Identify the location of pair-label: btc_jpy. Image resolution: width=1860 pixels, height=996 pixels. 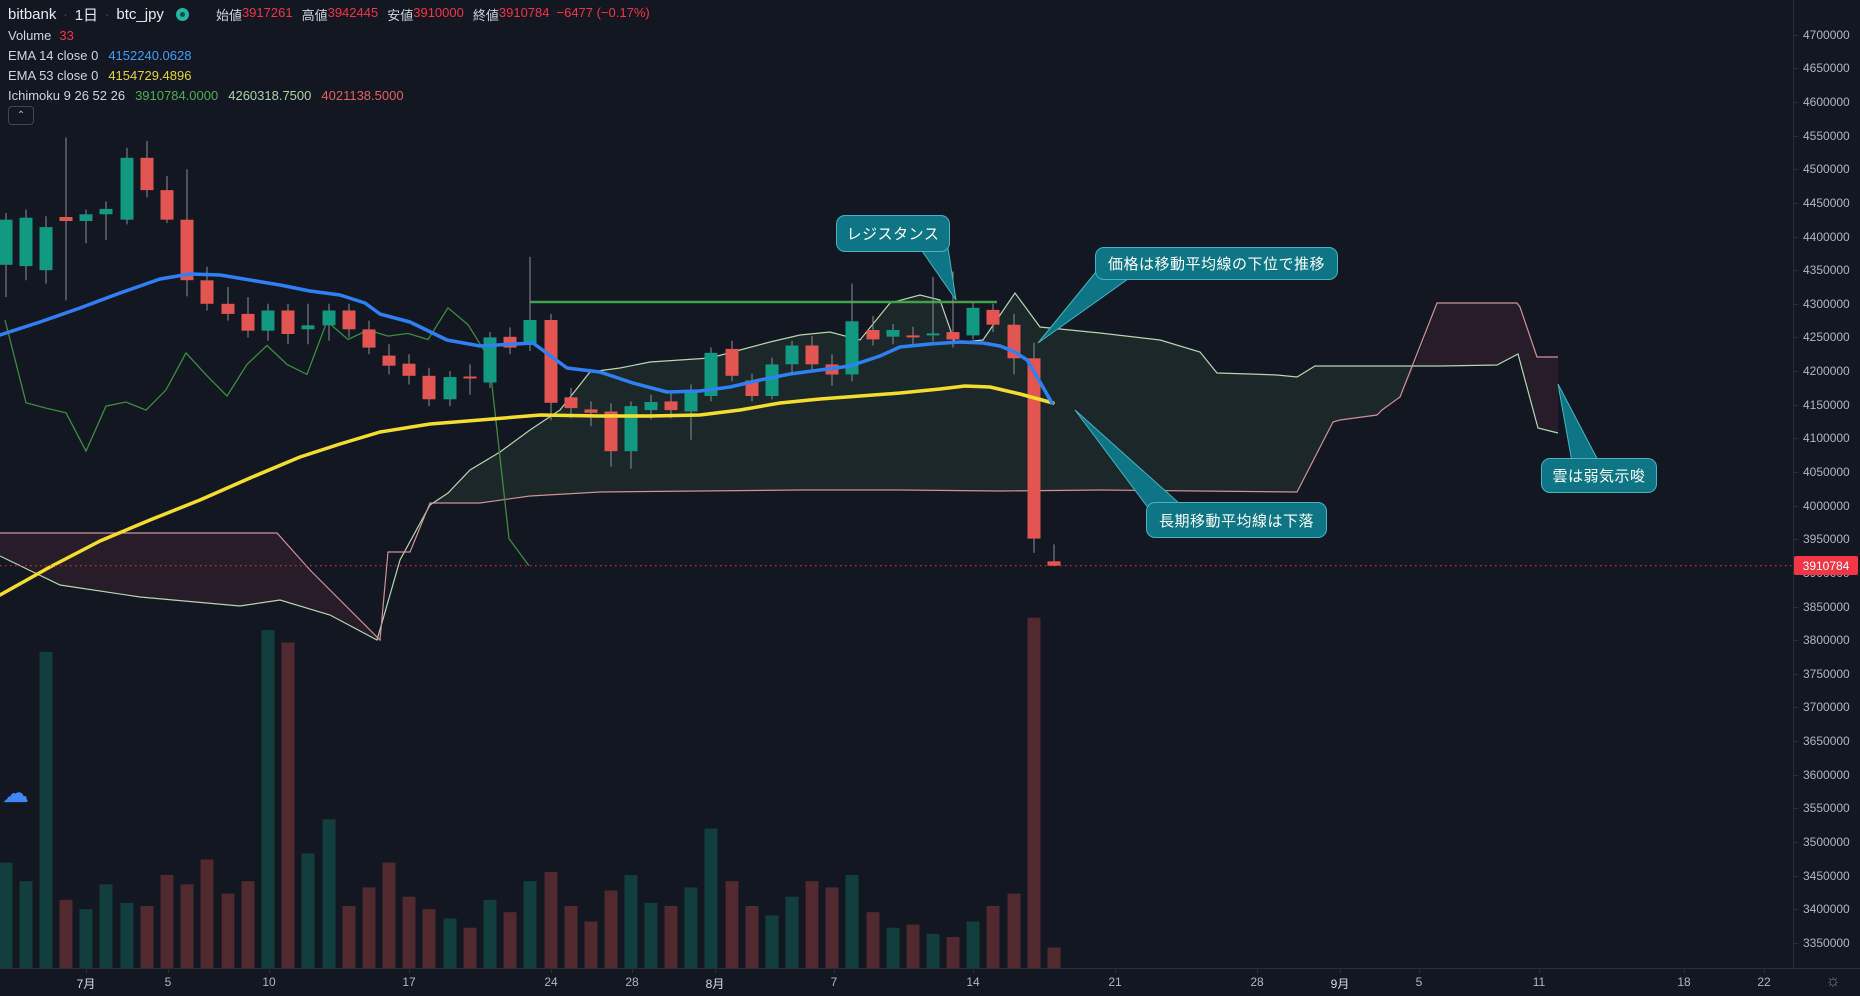
(140, 14).